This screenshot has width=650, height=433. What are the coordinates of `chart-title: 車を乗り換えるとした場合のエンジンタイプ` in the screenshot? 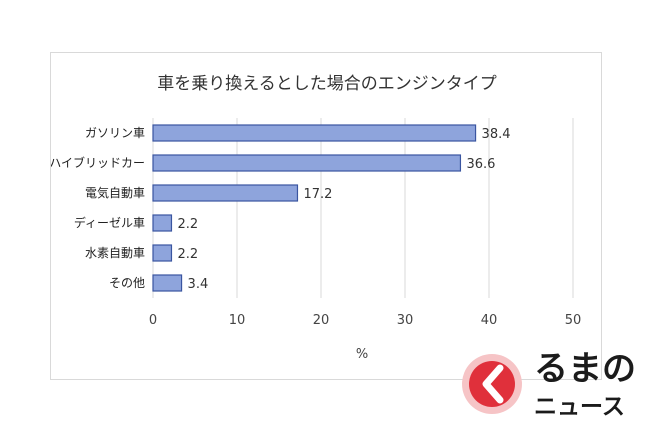 It's located at (327, 84).